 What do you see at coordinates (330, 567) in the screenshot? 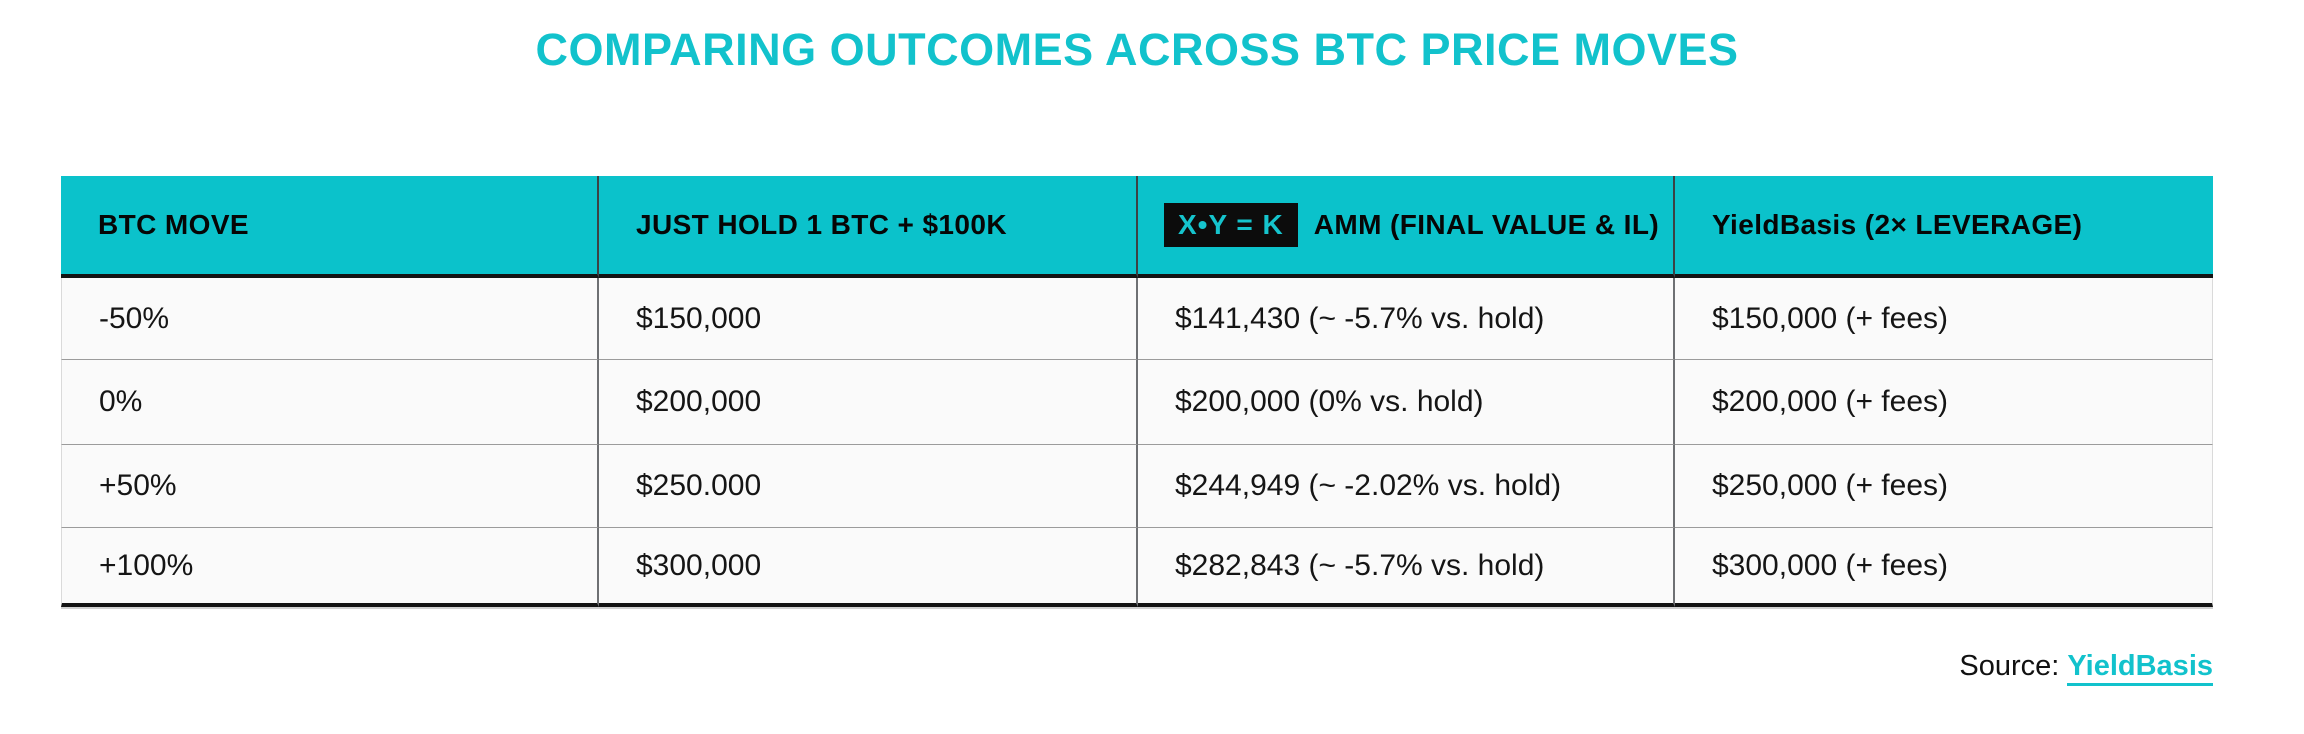
I see `table-cell: +100%` at bounding box center [330, 567].